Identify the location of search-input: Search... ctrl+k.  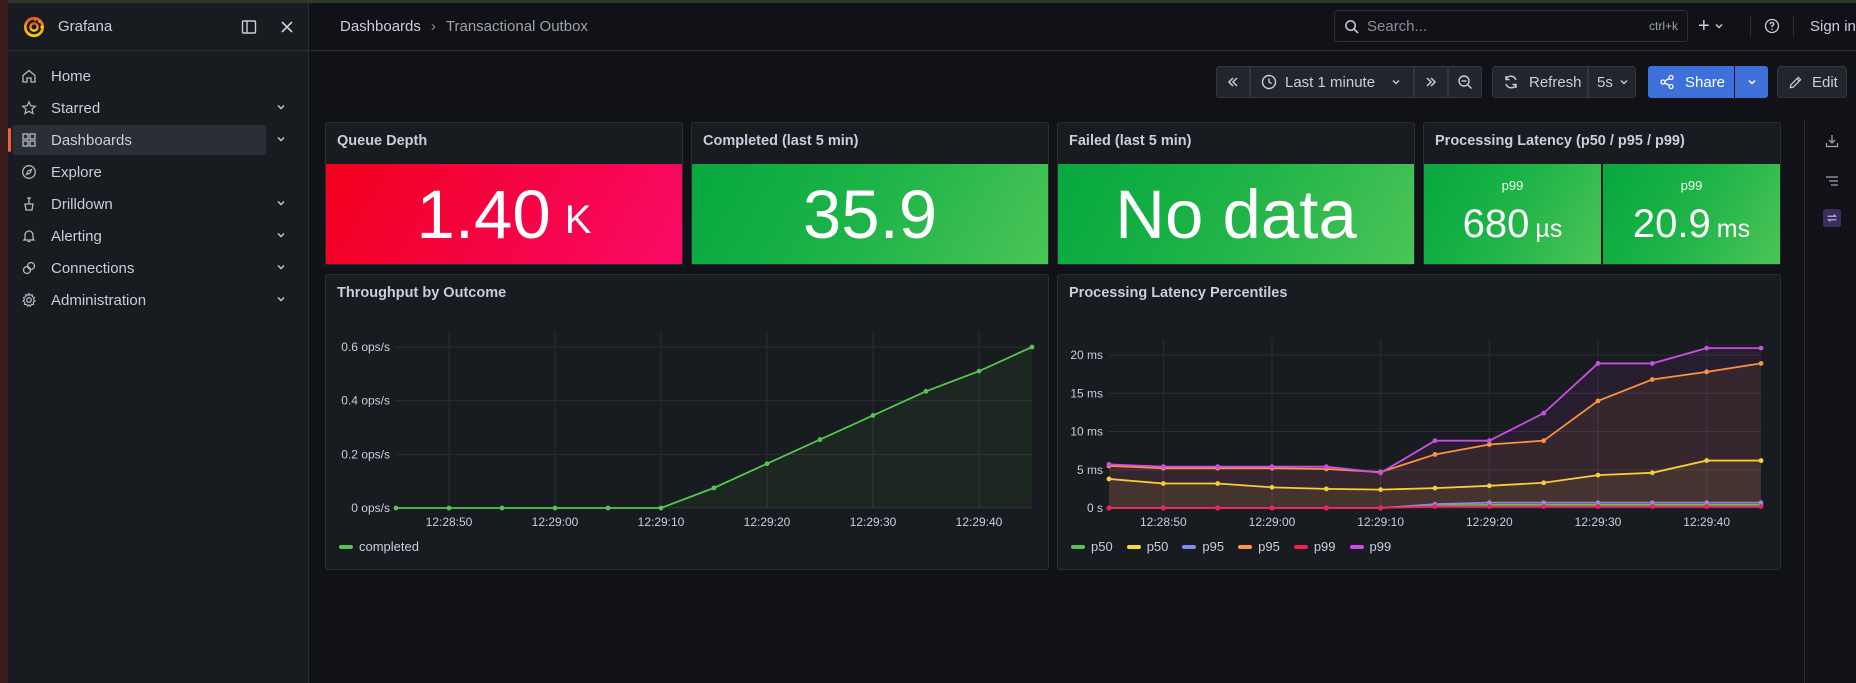
(1511, 26).